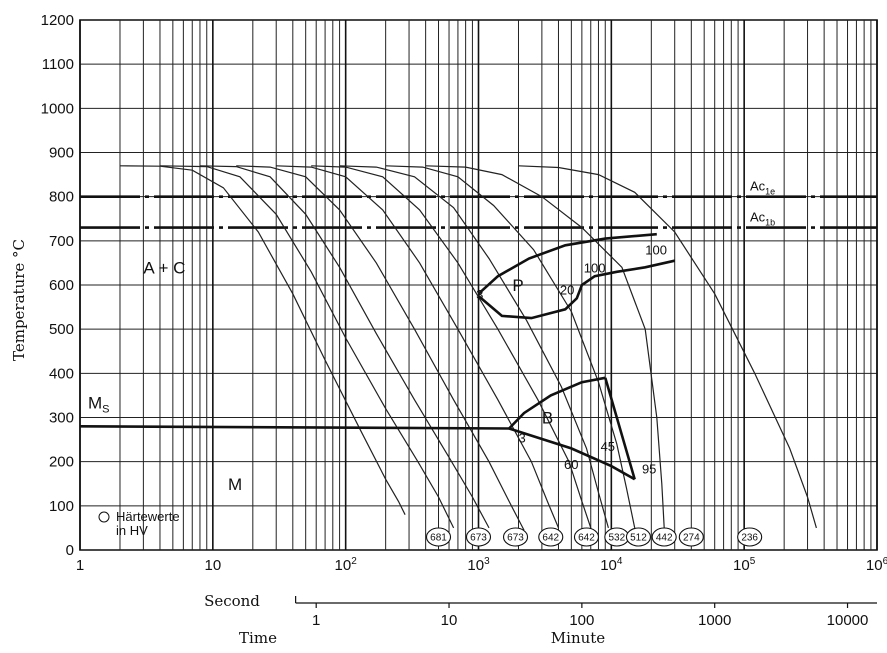  I want to click on transformation-regions: PB, so click(576, 356).